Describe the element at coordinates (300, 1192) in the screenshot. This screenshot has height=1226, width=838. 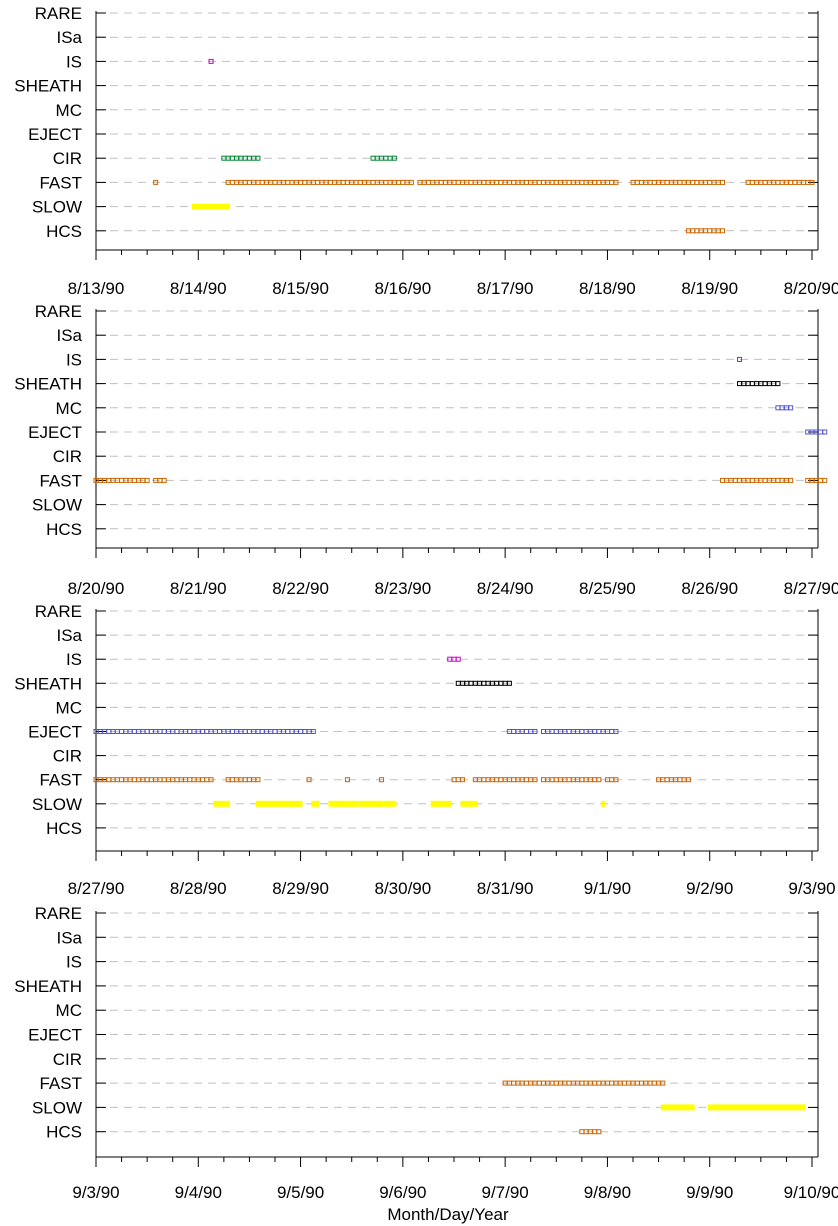
I see `x-tick-label: 9/5/90` at that location.